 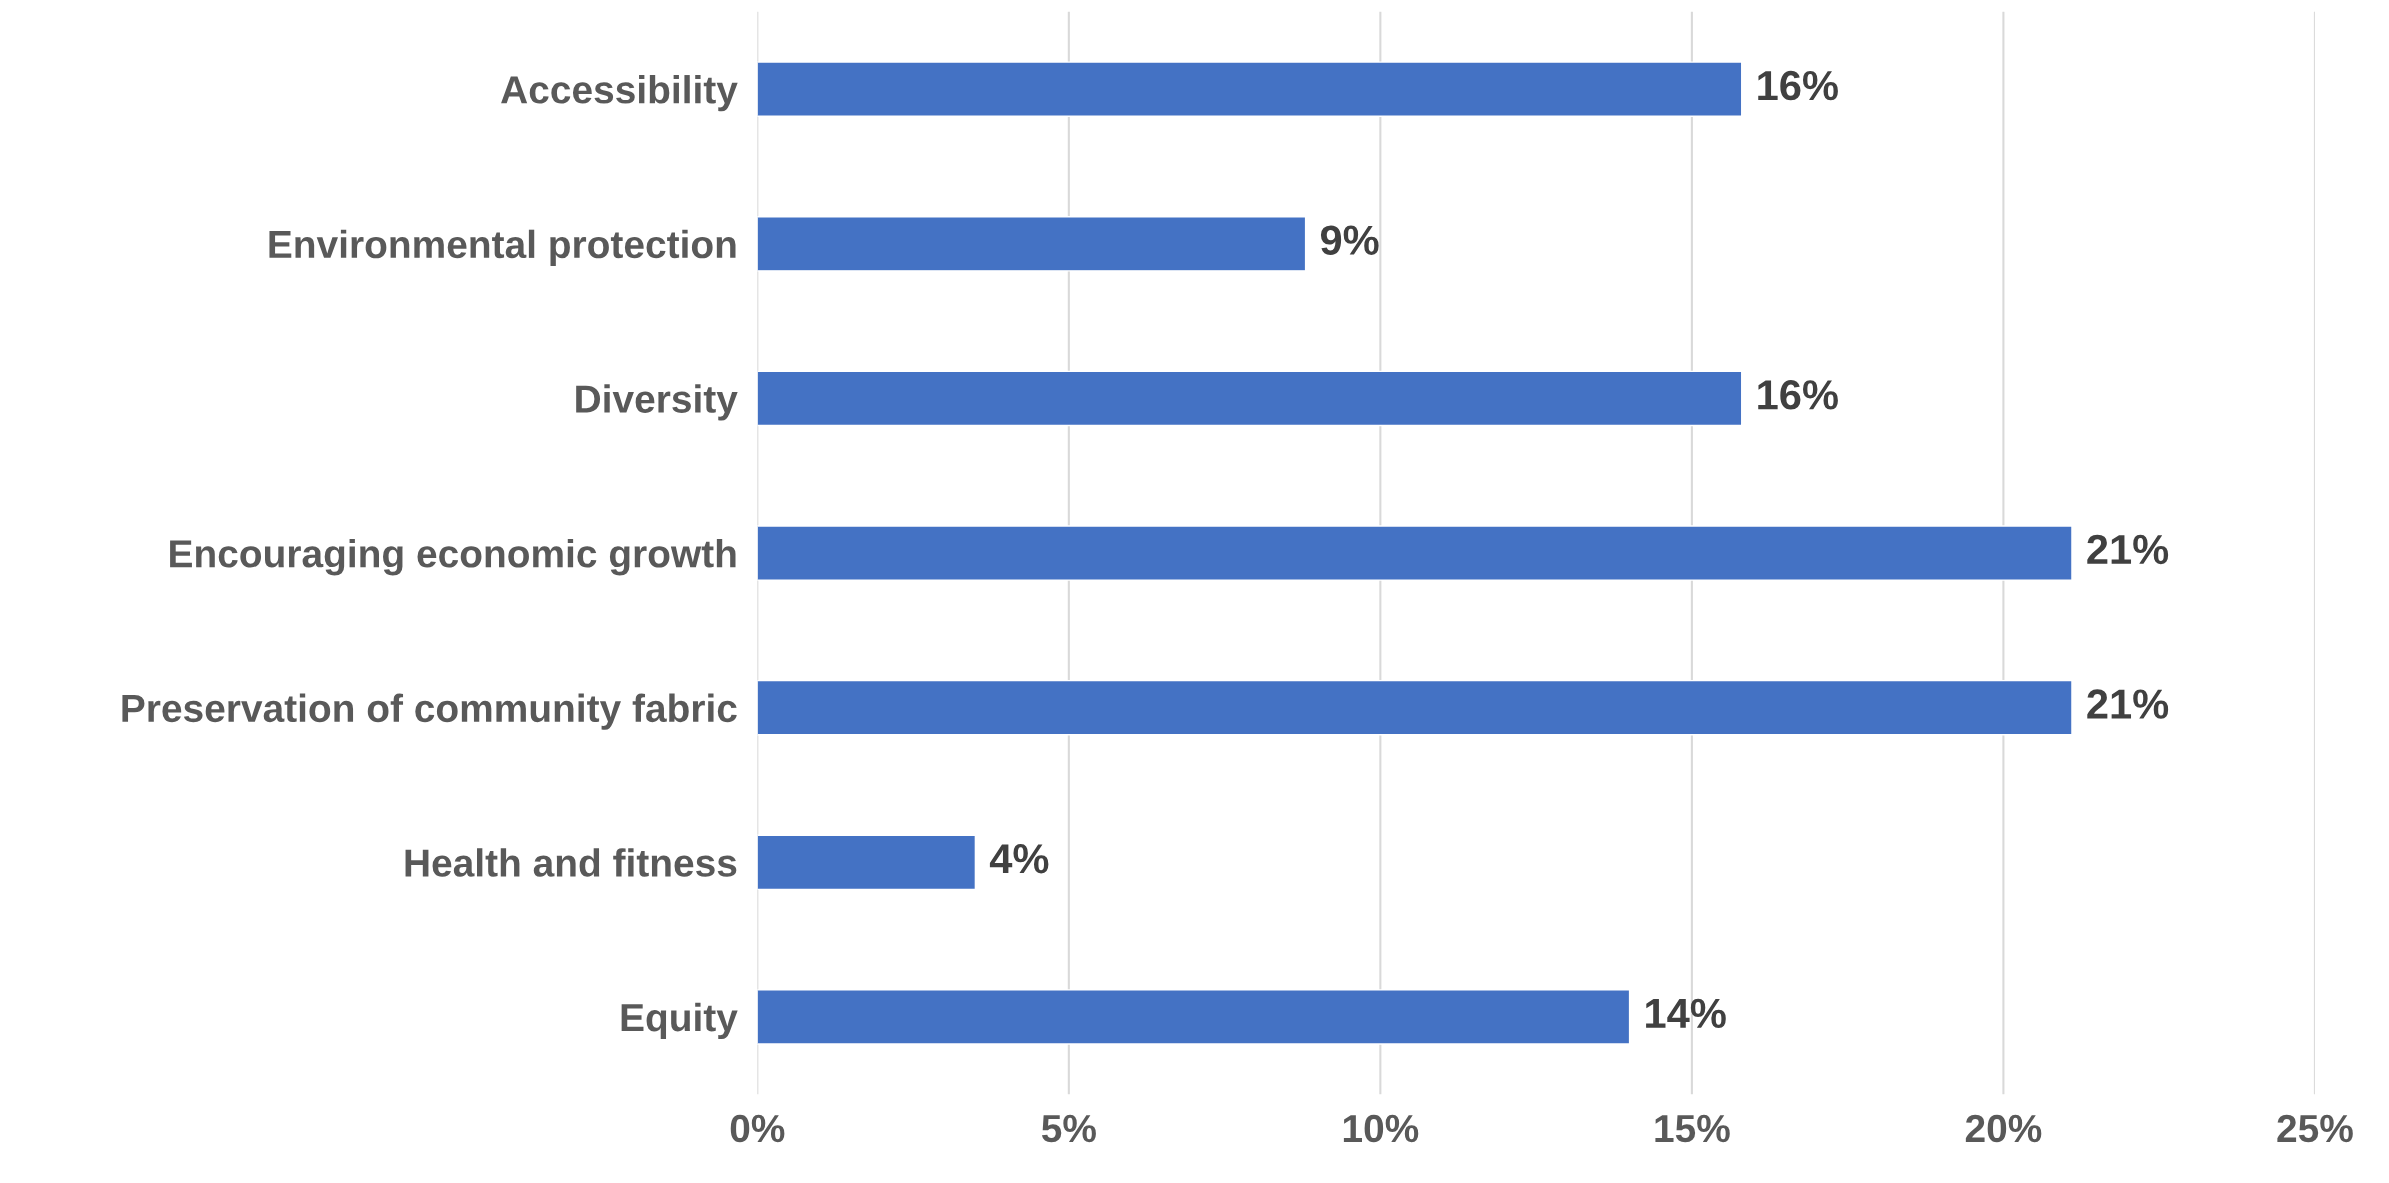 What do you see at coordinates (1381, 1128) in the screenshot?
I see `x-tick-label: 10%` at bounding box center [1381, 1128].